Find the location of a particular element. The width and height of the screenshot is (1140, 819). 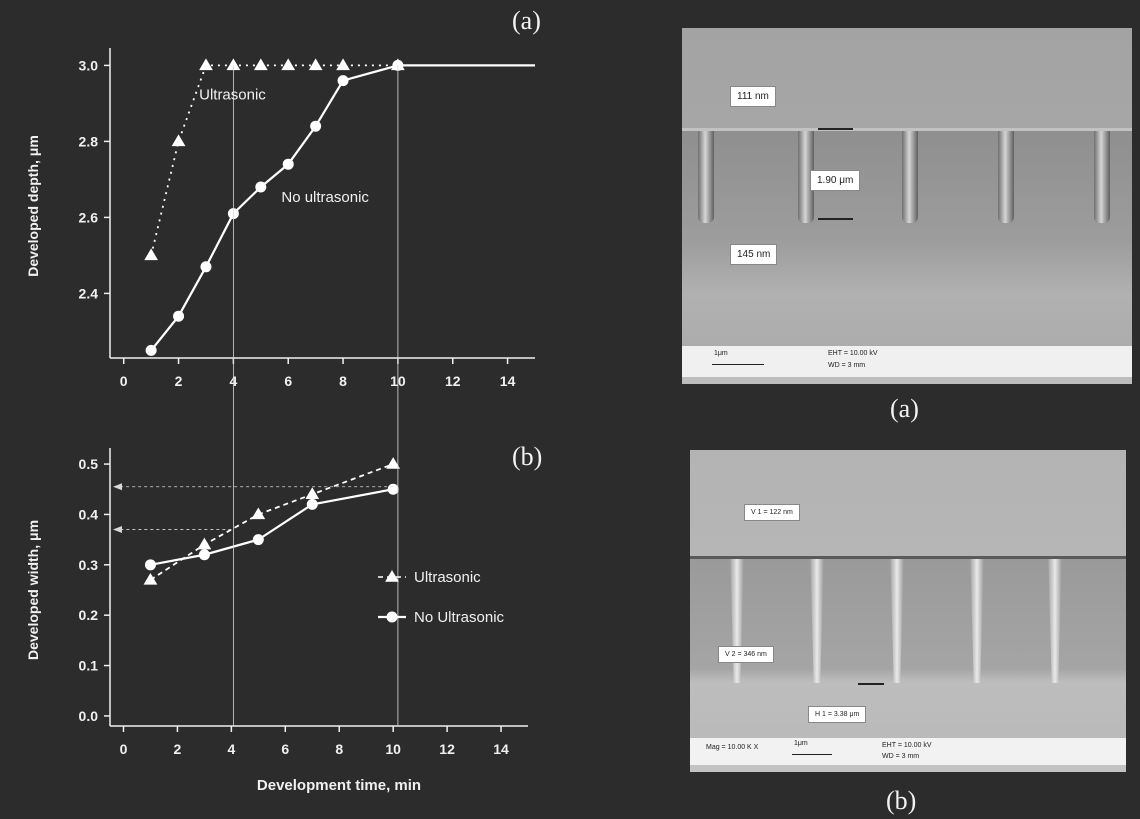

chart-a-y-tick-label: 2.4 is located at coordinates (89, 293).